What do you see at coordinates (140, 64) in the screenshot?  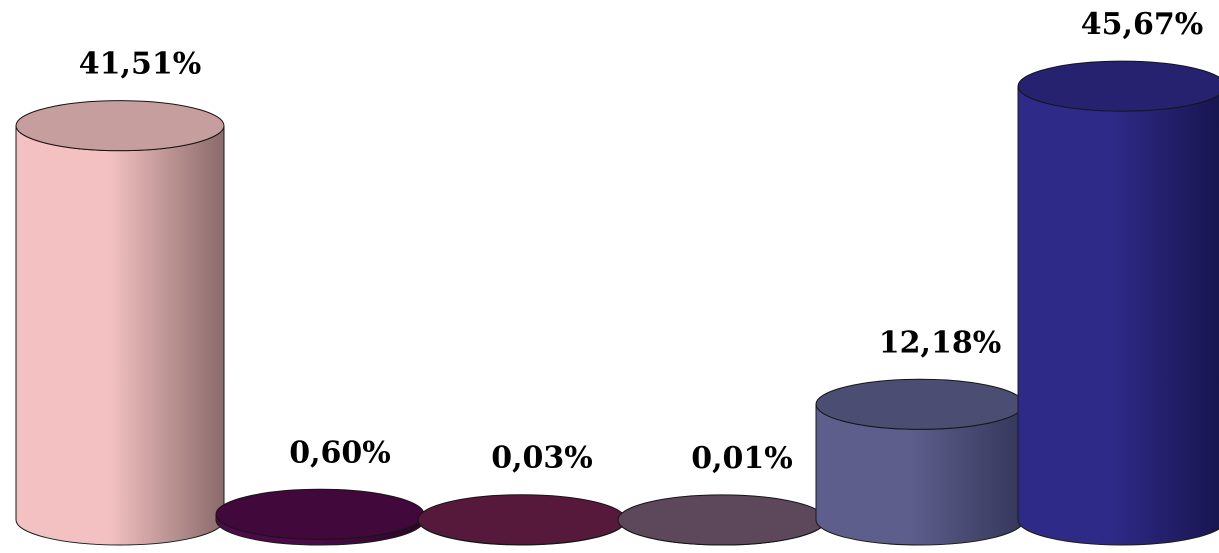 I see `data-label-1: 41,51%` at bounding box center [140, 64].